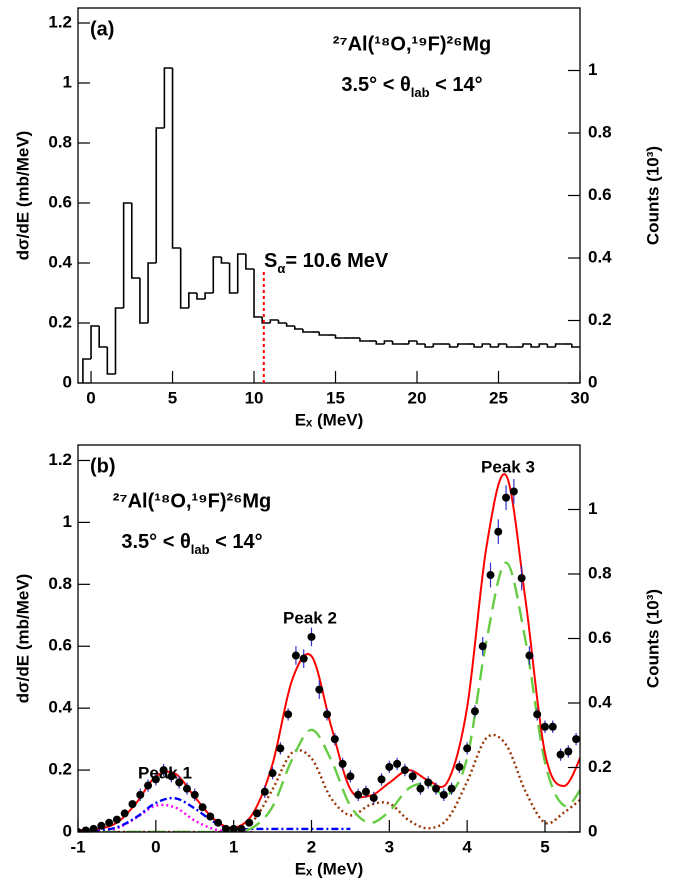  I want to click on y2-tick-label: 1, so click(592, 69).